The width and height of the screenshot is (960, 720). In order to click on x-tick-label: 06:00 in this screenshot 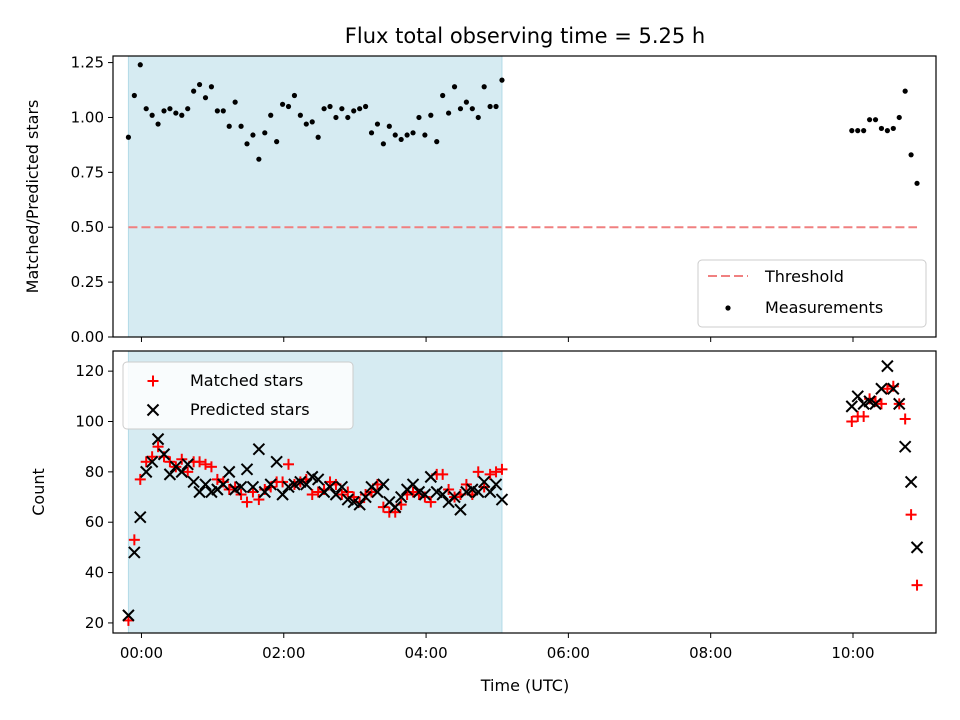, I will do `click(568, 653)`.